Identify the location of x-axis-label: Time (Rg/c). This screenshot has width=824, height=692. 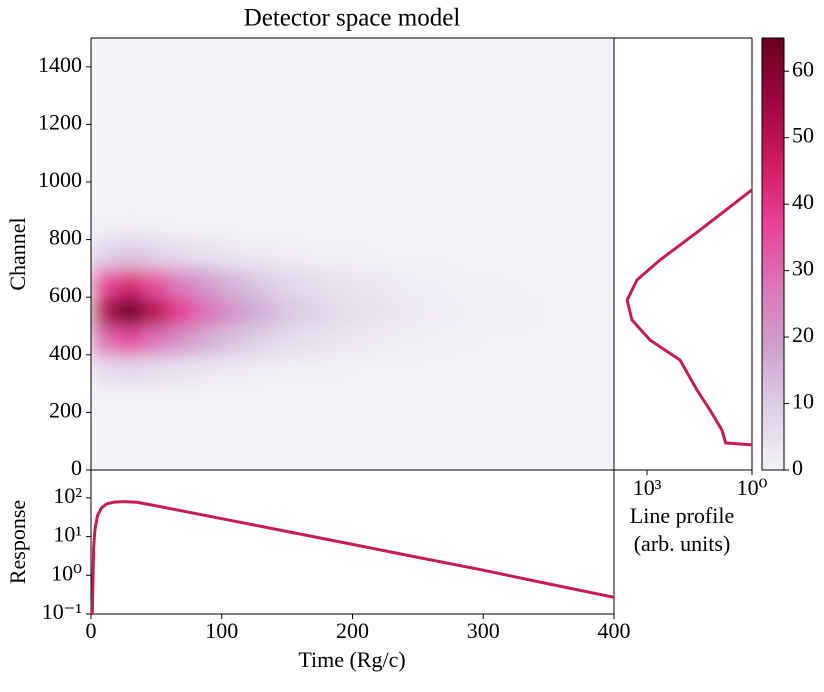
(351, 659).